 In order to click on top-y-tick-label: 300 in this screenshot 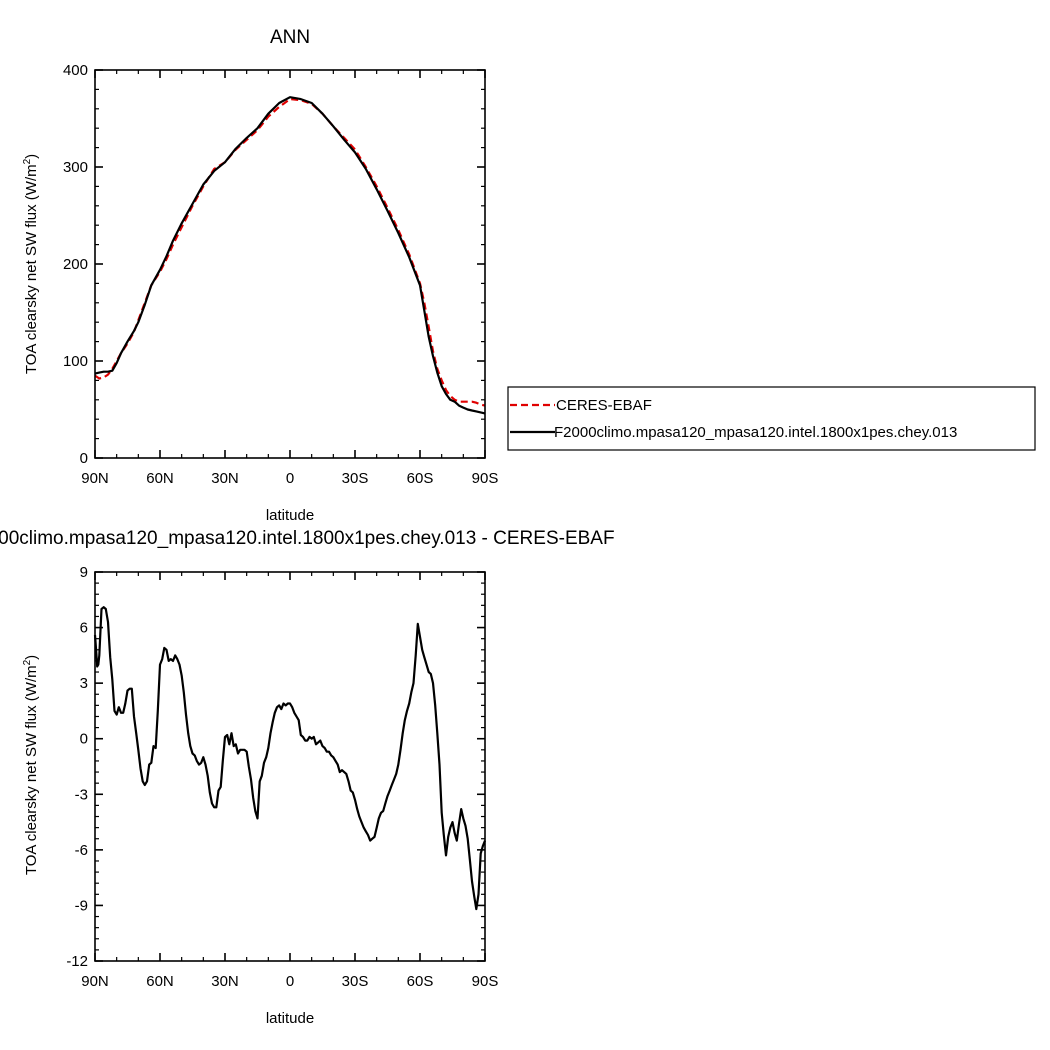, I will do `click(75, 167)`.